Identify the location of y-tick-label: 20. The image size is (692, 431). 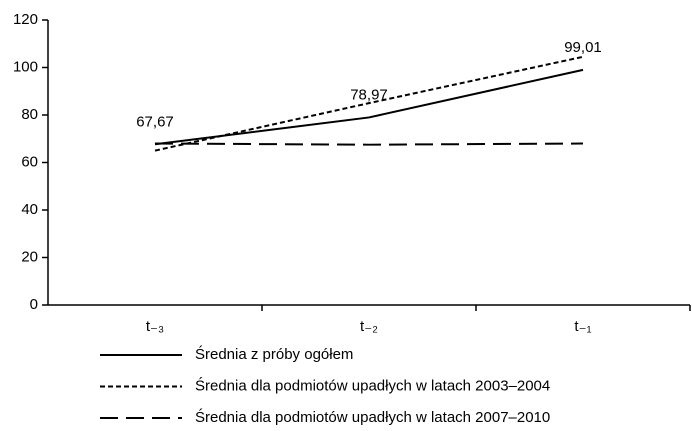
(29, 256).